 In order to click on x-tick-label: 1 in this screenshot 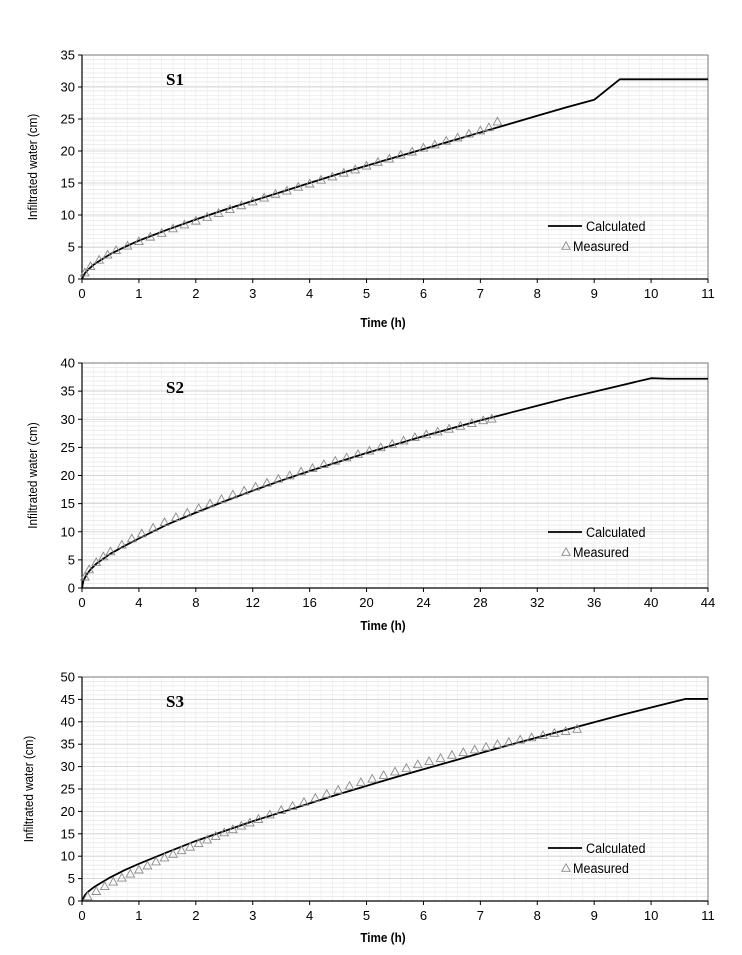, I will do `click(138, 293)`.